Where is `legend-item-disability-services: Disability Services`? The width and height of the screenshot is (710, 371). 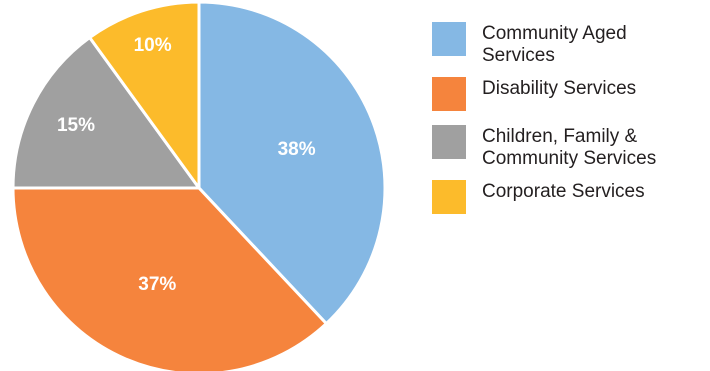 legend-item-disability-services: Disability Services is located at coordinates (567, 96).